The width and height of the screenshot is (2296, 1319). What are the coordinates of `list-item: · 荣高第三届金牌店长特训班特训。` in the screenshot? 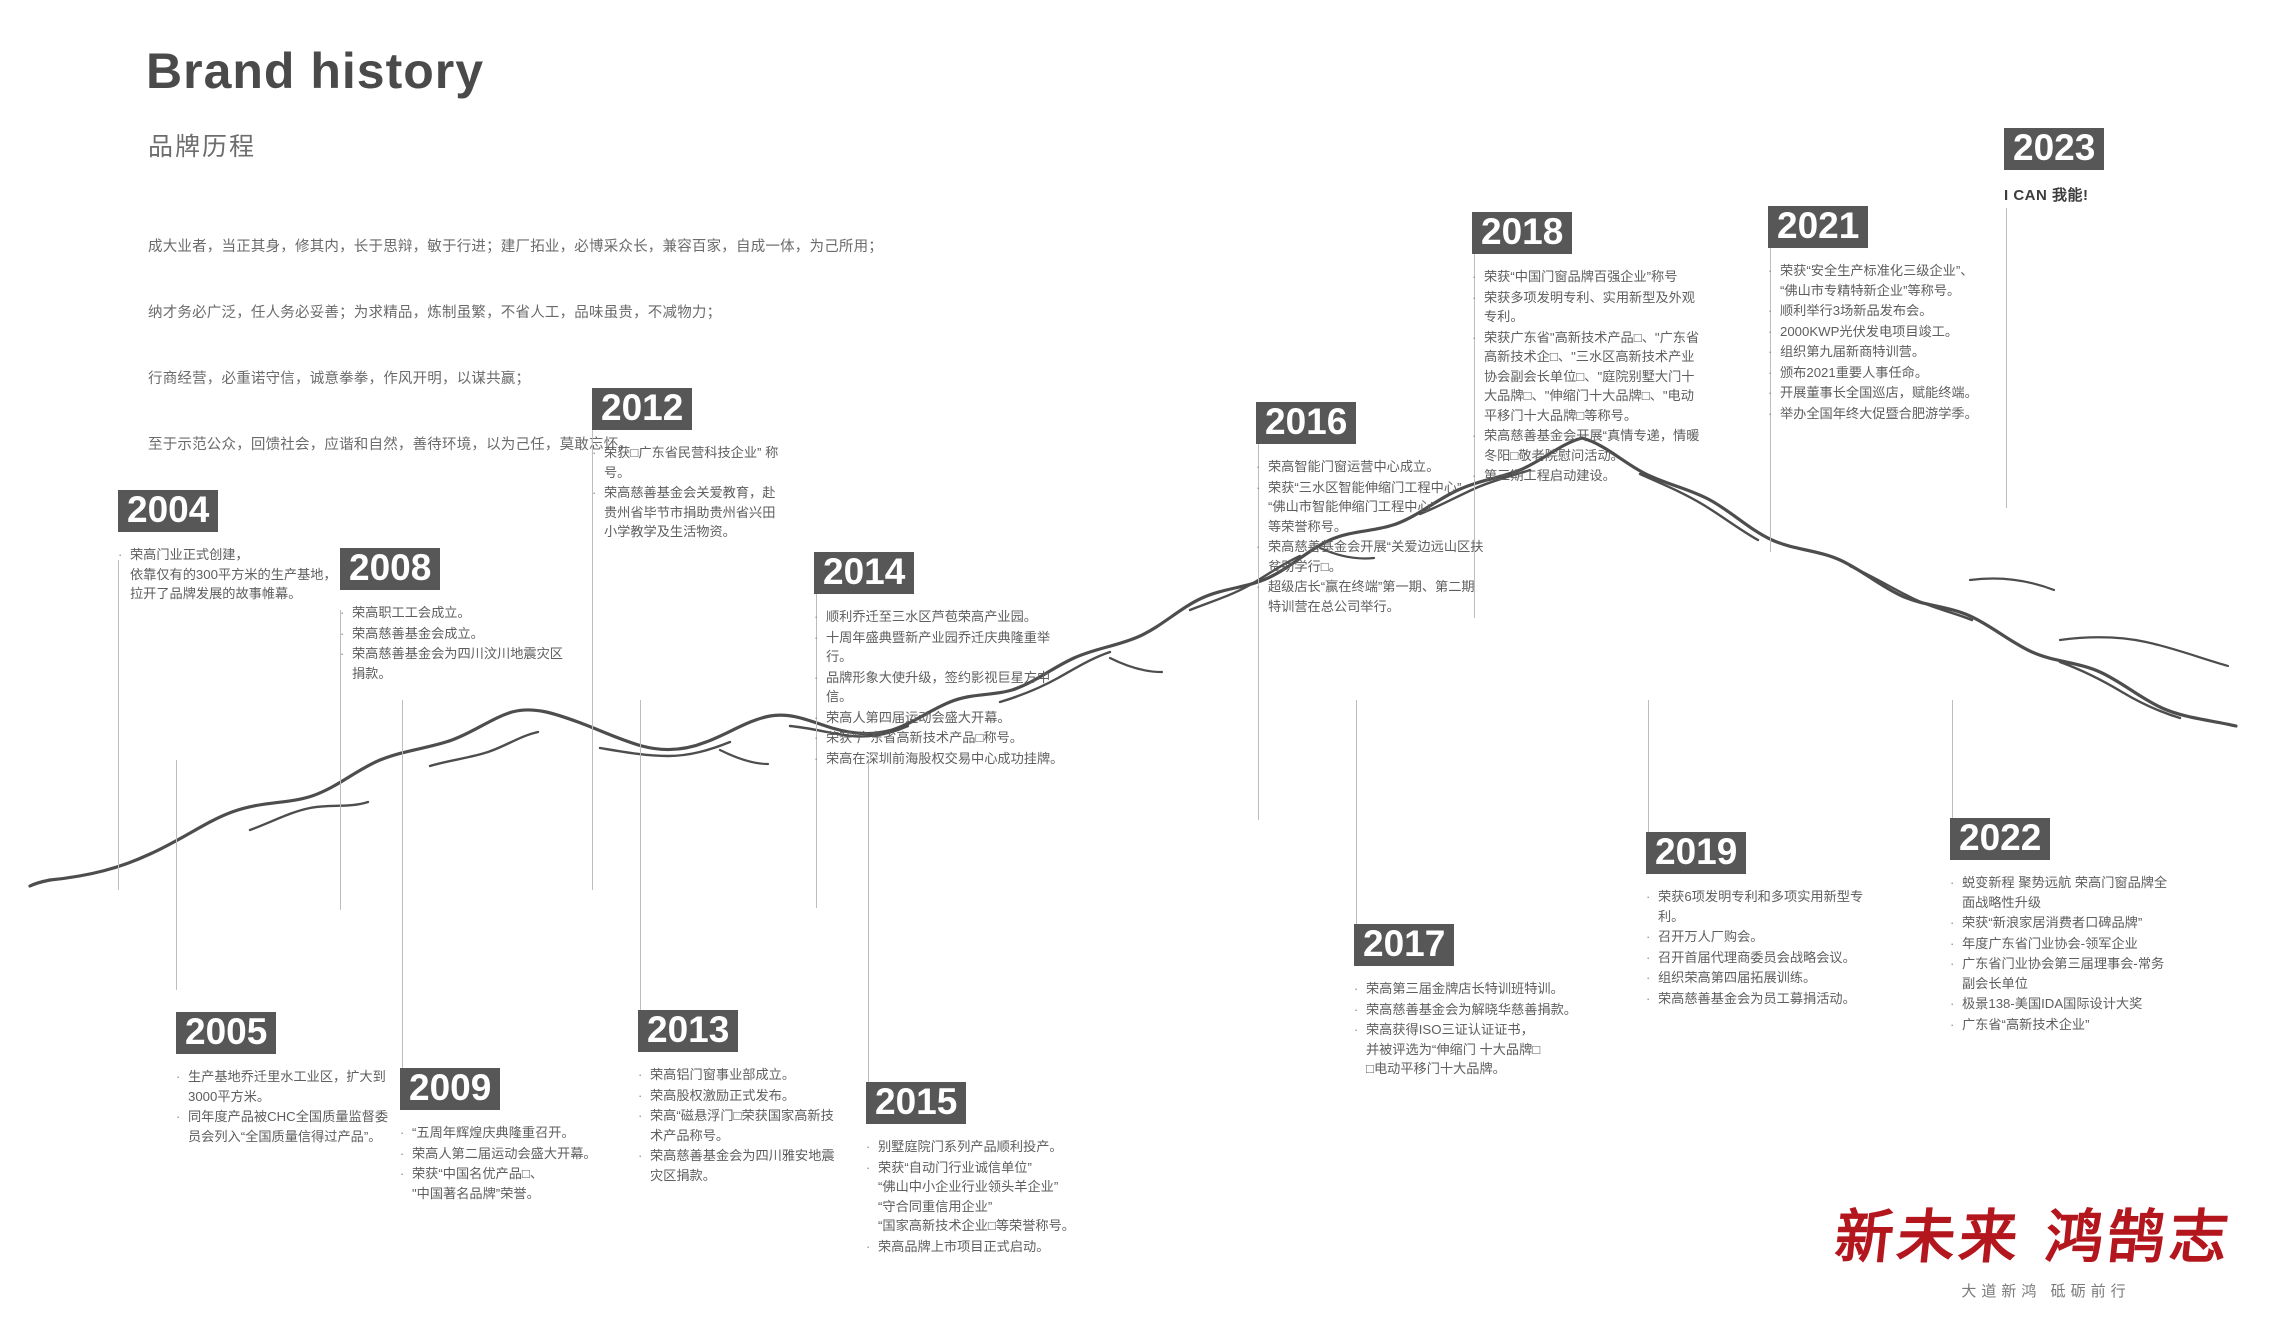 It's located at (1472, 989).